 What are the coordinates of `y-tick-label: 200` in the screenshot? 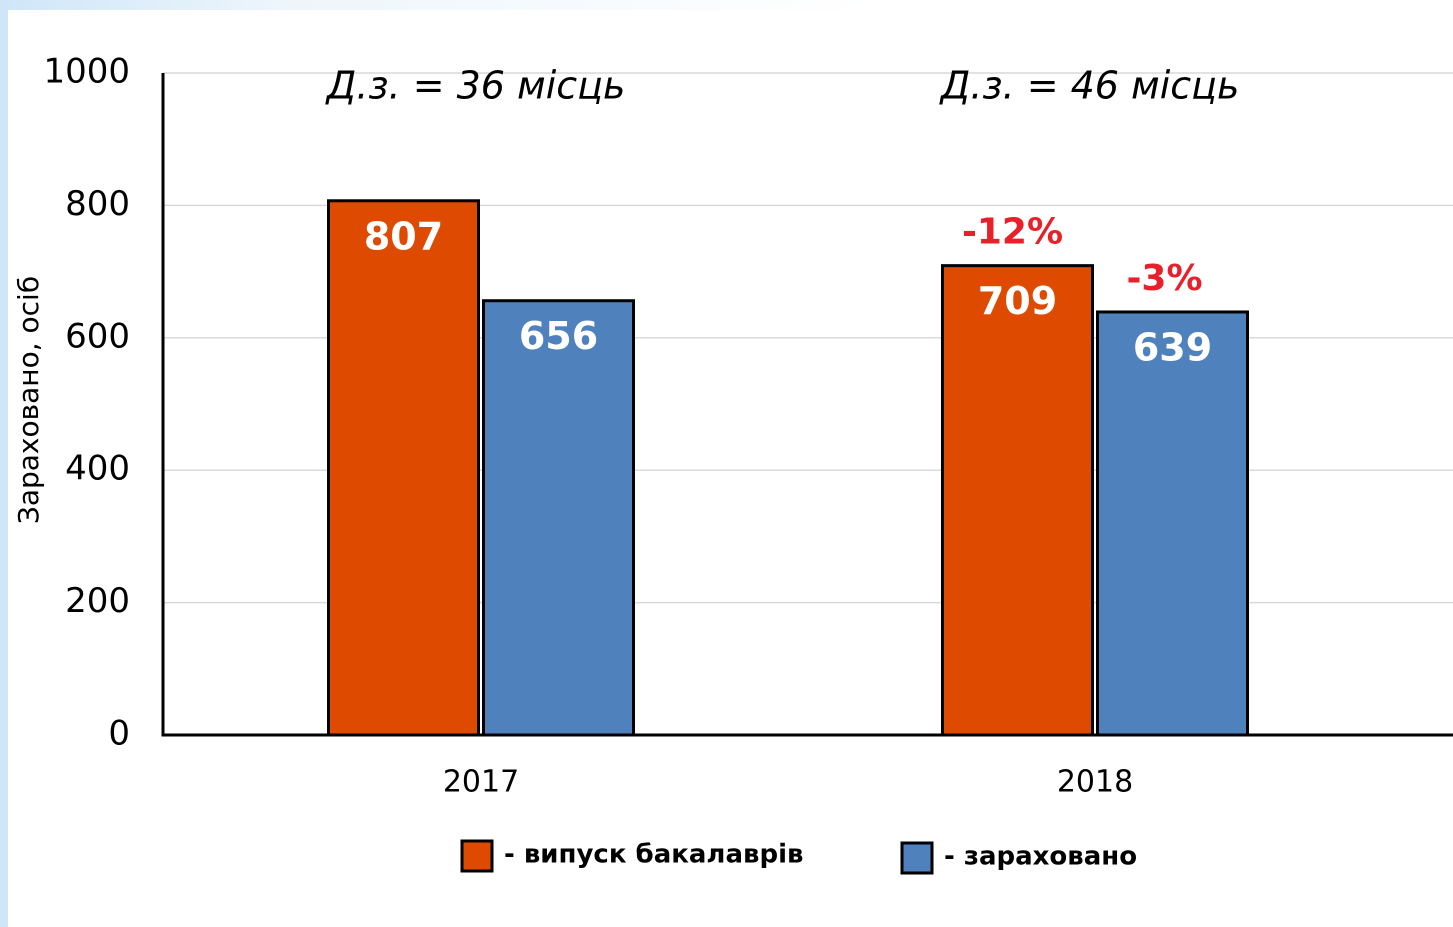 It's located at (97, 601).